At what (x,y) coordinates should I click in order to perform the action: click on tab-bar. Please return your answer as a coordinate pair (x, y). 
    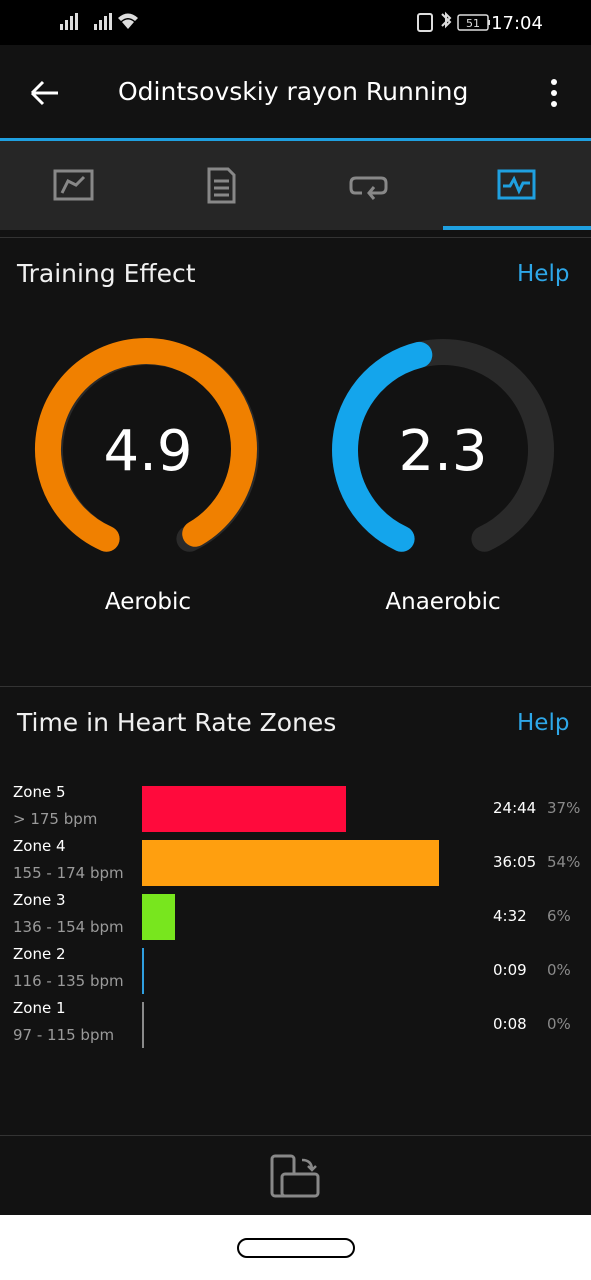
    Looking at the image, I should click on (295, 185).